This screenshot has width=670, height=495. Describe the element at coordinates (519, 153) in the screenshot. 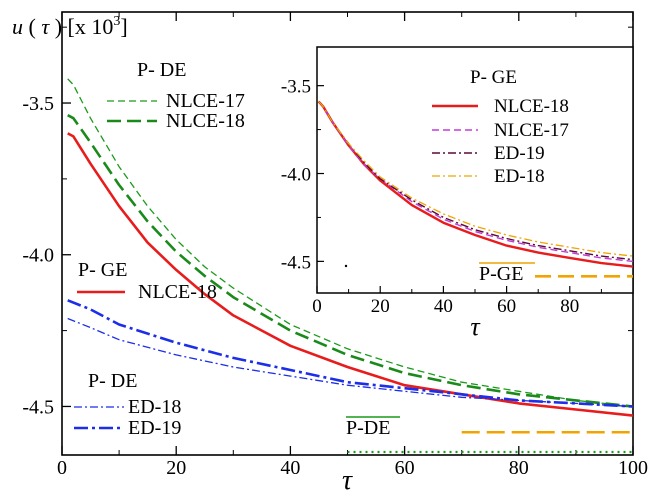

I see `inset-legend-label: ED-19` at that location.